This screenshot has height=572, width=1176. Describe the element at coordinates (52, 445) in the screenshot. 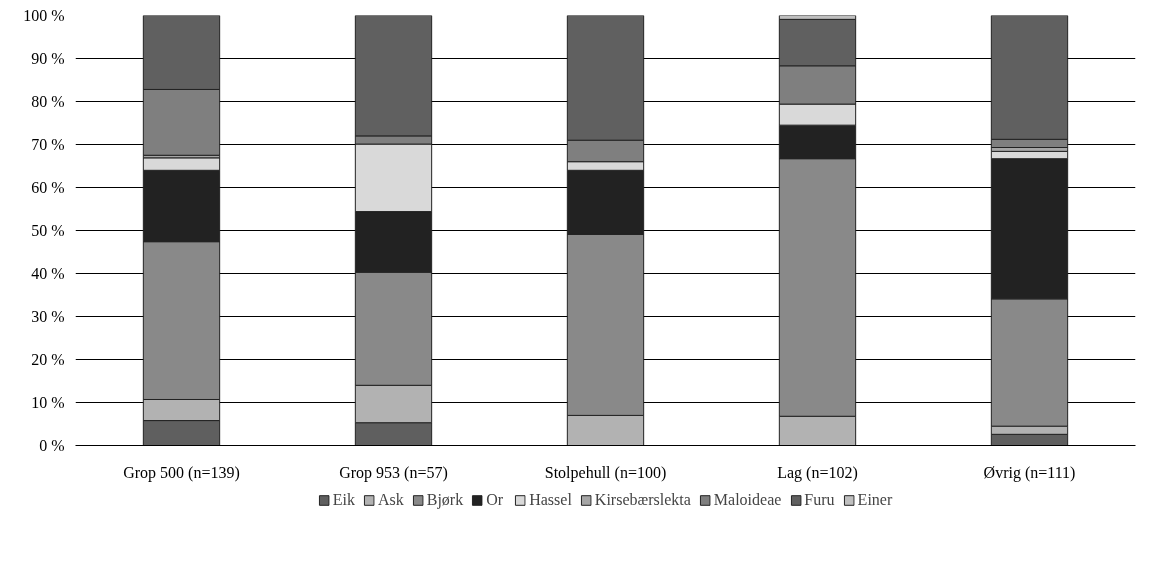

I see `y-tick-label: 0 %` at that location.